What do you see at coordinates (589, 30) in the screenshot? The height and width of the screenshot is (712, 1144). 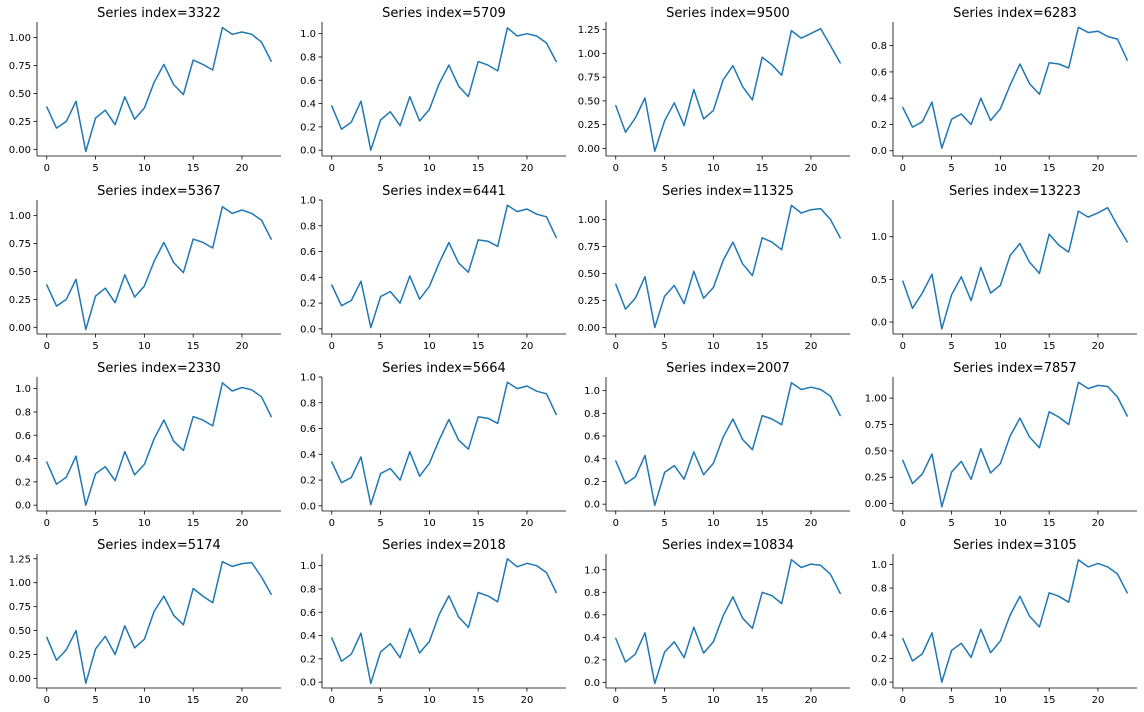 I see `y-tick-label: 1.25` at bounding box center [589, 30].